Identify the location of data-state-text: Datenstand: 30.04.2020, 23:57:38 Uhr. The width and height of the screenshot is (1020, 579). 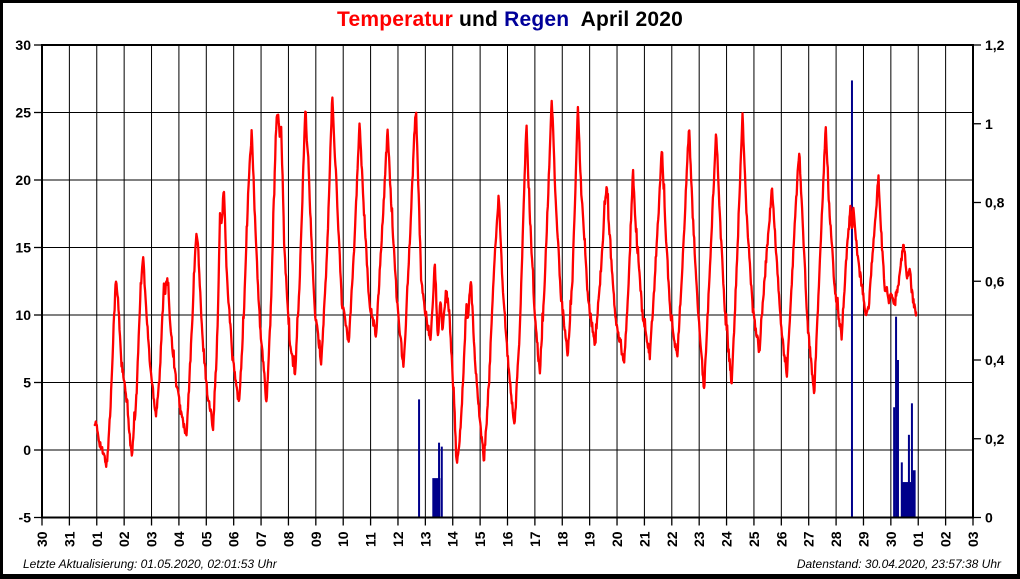
(898, 564).